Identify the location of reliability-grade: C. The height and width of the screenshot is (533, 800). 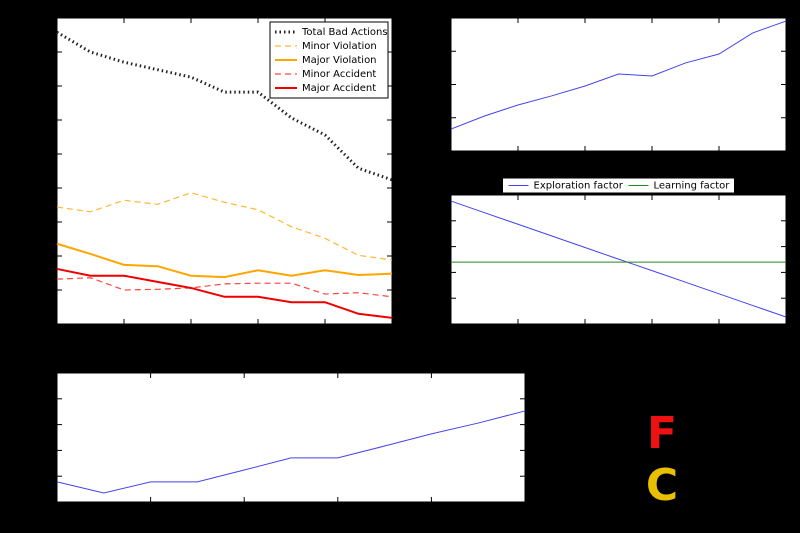
(662, 485).